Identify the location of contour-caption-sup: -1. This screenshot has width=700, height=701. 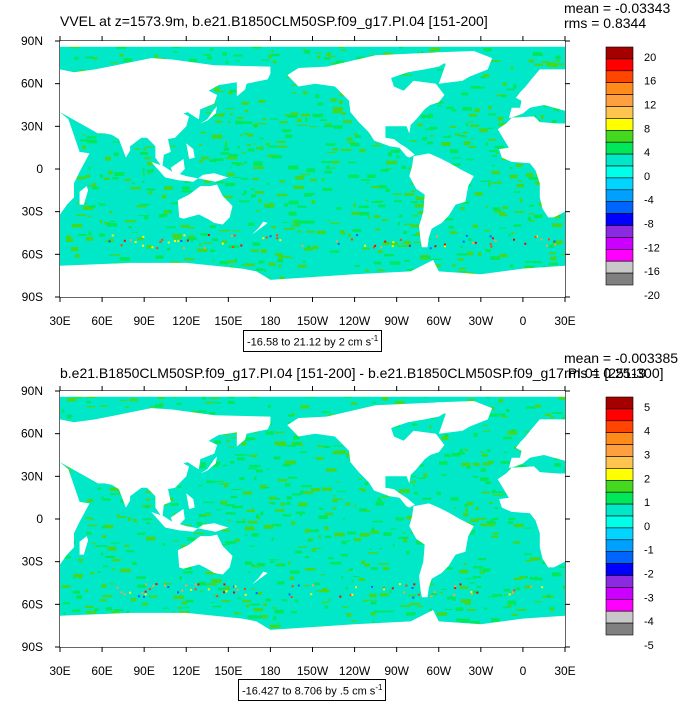
(379, 687).